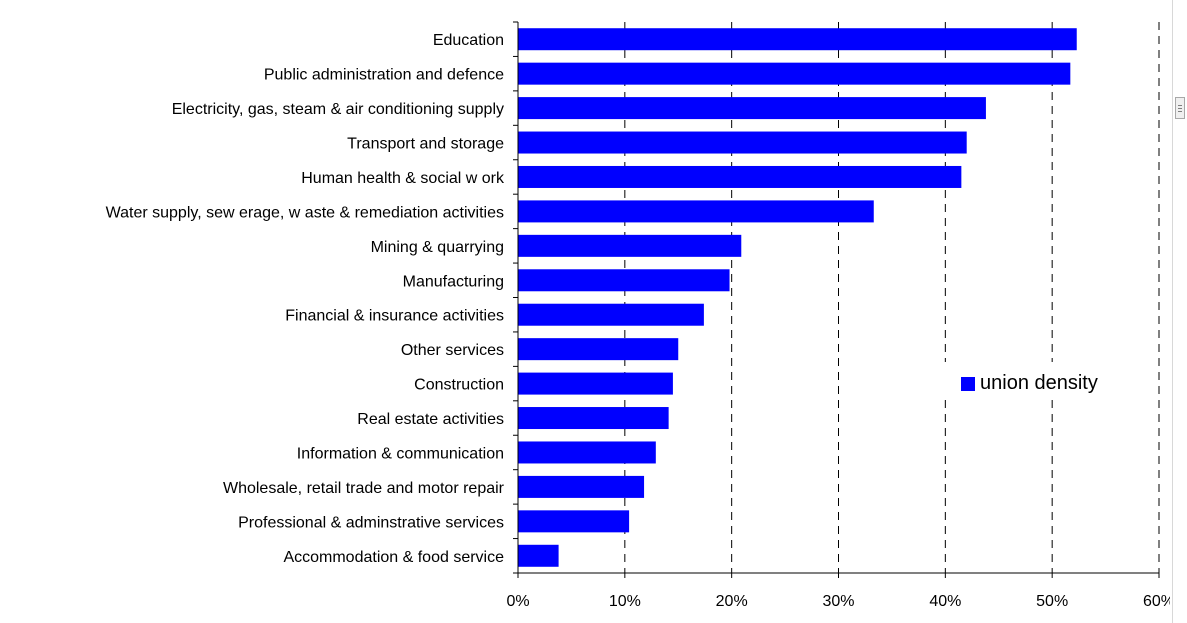 This screenshot has width=1187, height=623. What do you see at coordinates (625, 601) in the screenshot?
I see `x-tick-label: 10%` at bounding box center [625, 601].